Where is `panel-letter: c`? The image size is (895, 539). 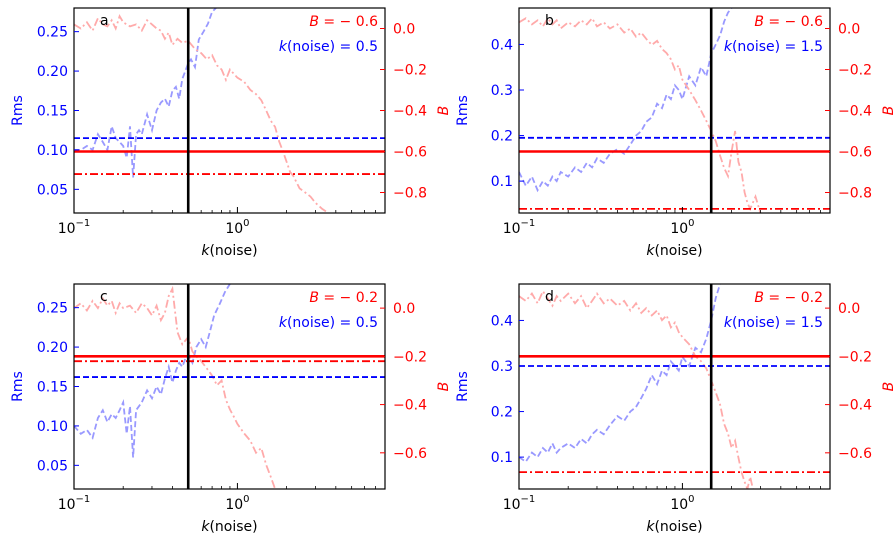 panel-letter: c is located at coordinates (104, 297).